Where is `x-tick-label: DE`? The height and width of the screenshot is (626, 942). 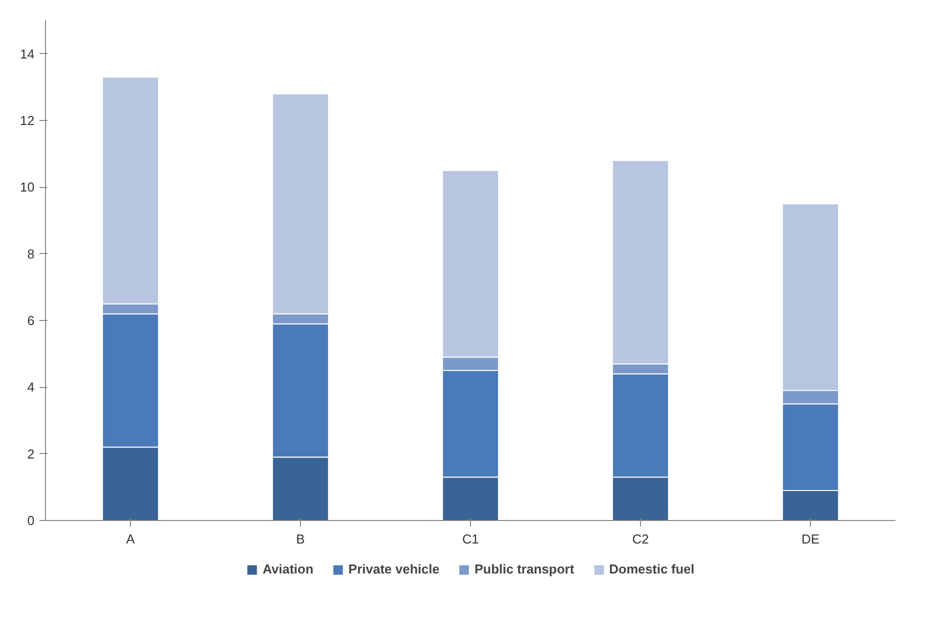
x-tick-label: DE is located at coordinates (810, 539).